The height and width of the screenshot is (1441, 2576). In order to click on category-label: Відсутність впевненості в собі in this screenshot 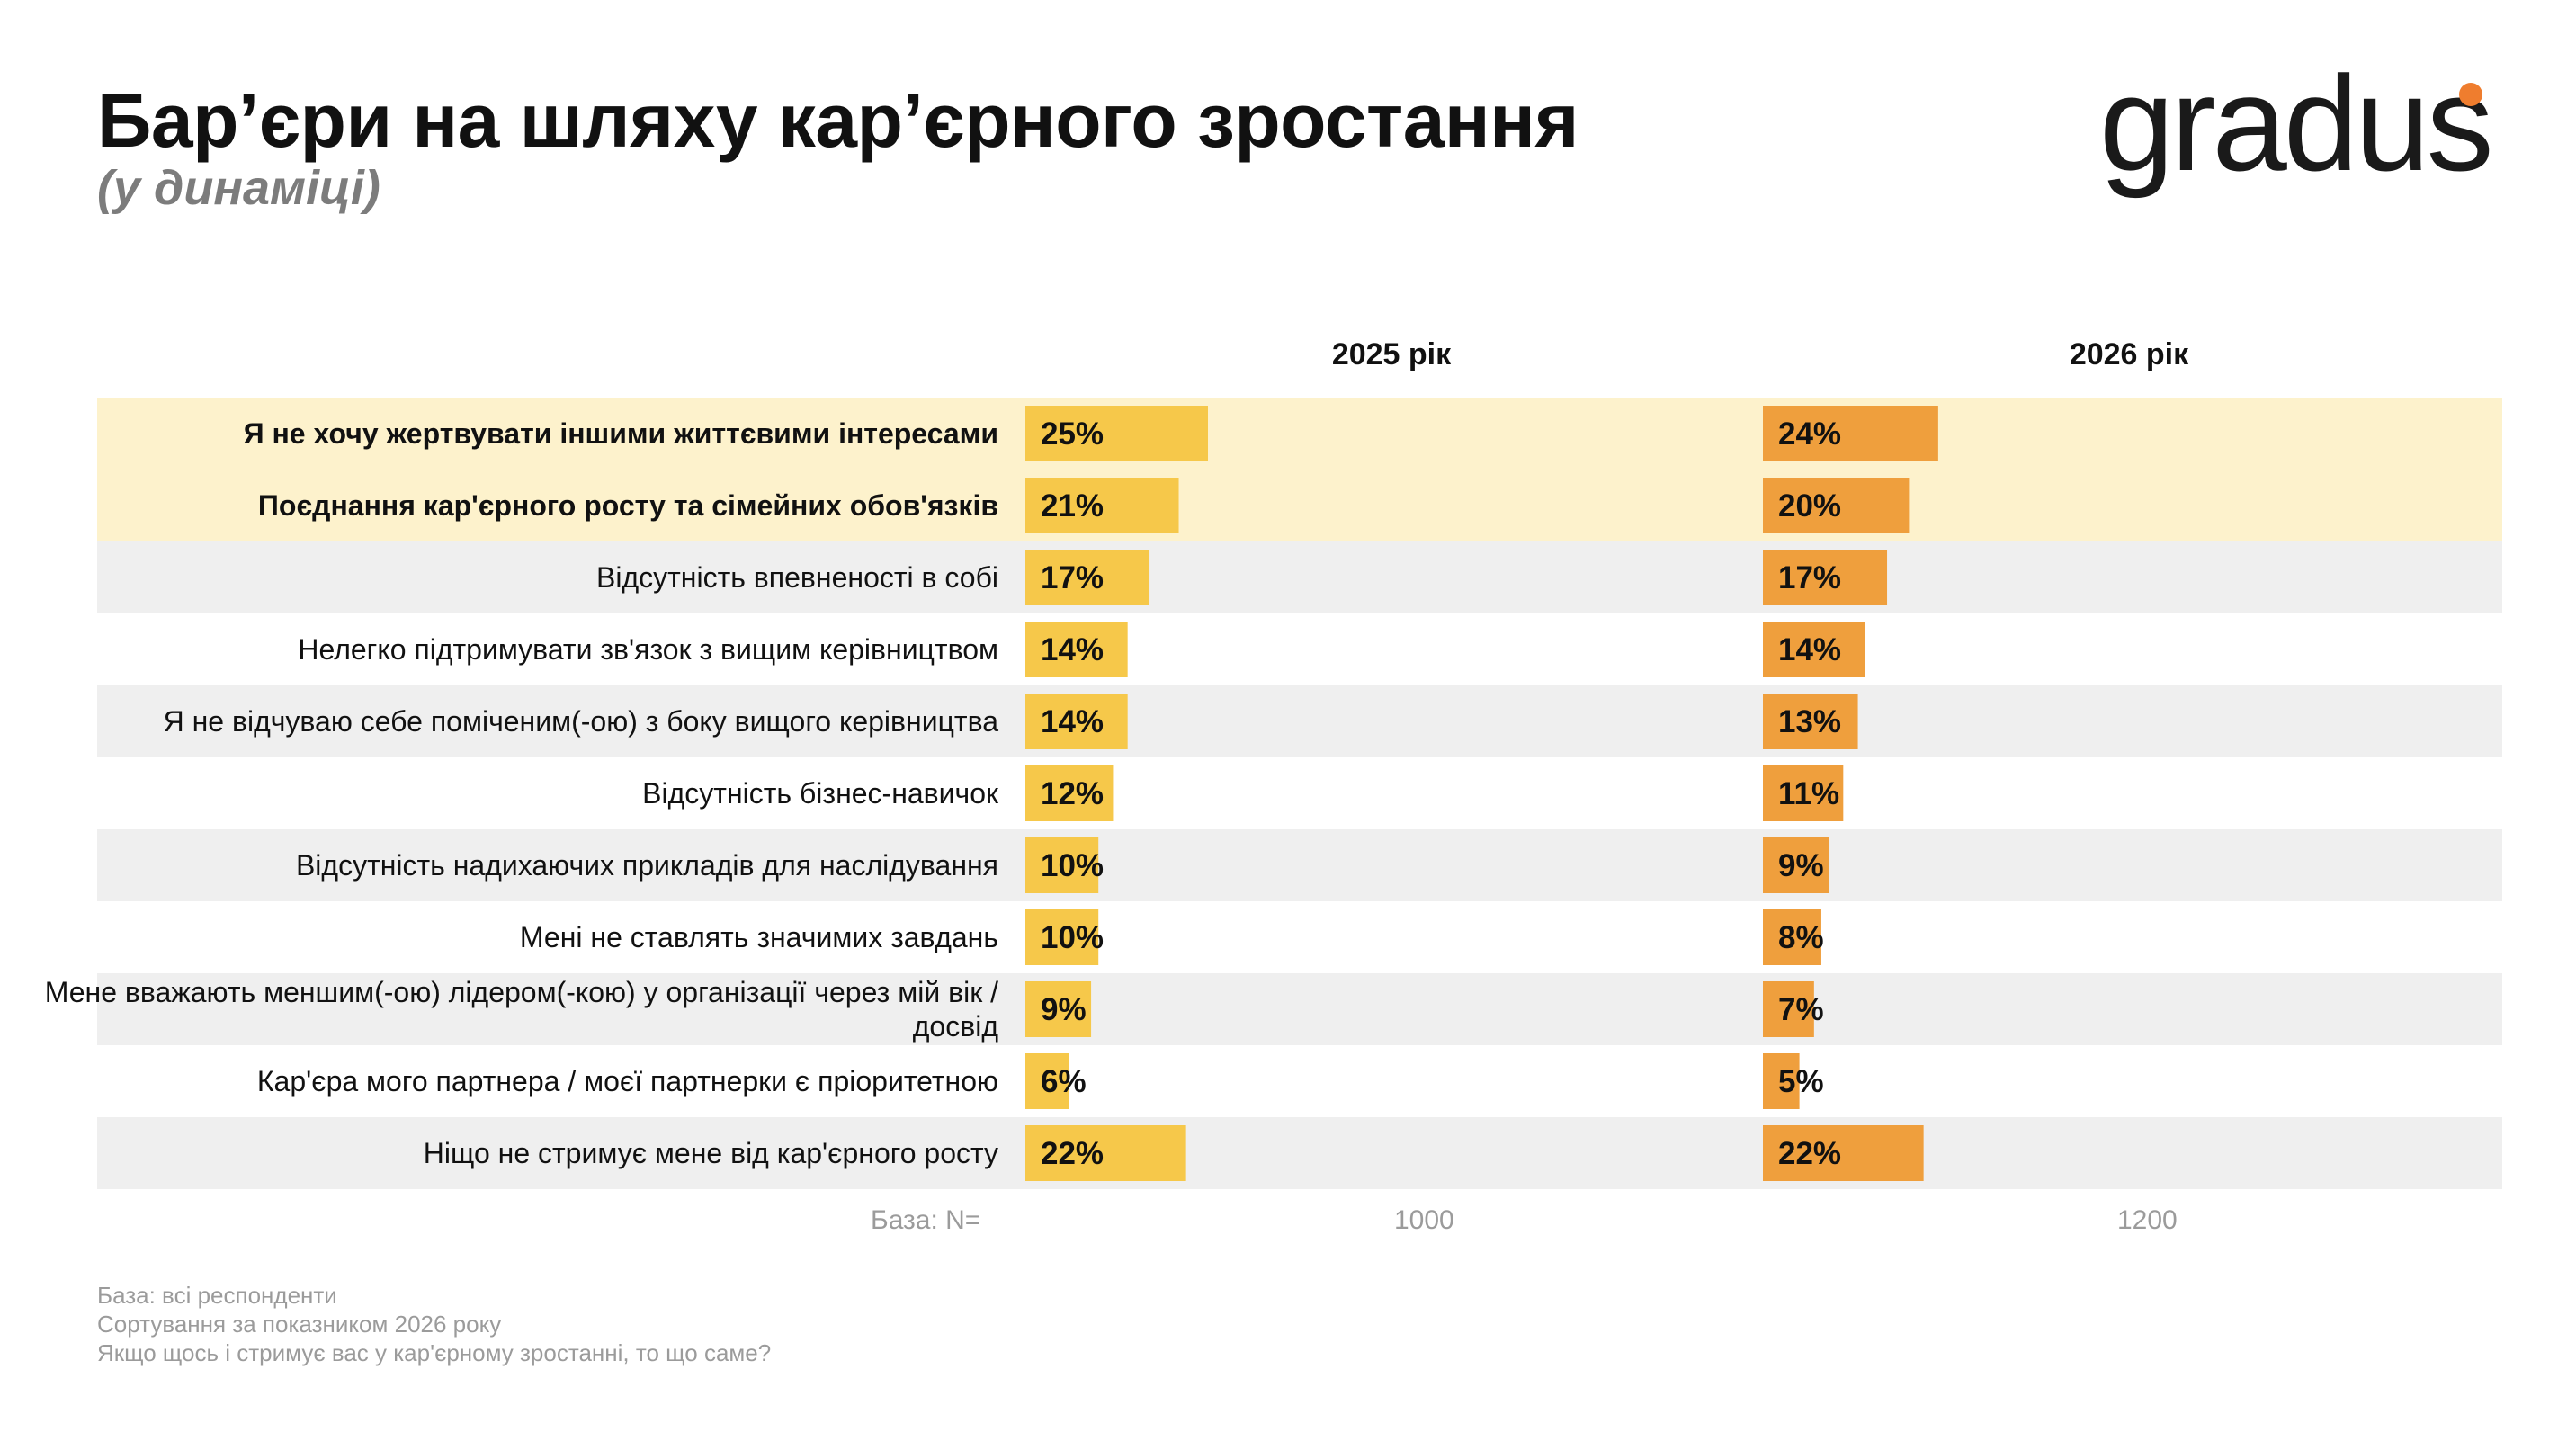, I will do `click(797, 577)`.